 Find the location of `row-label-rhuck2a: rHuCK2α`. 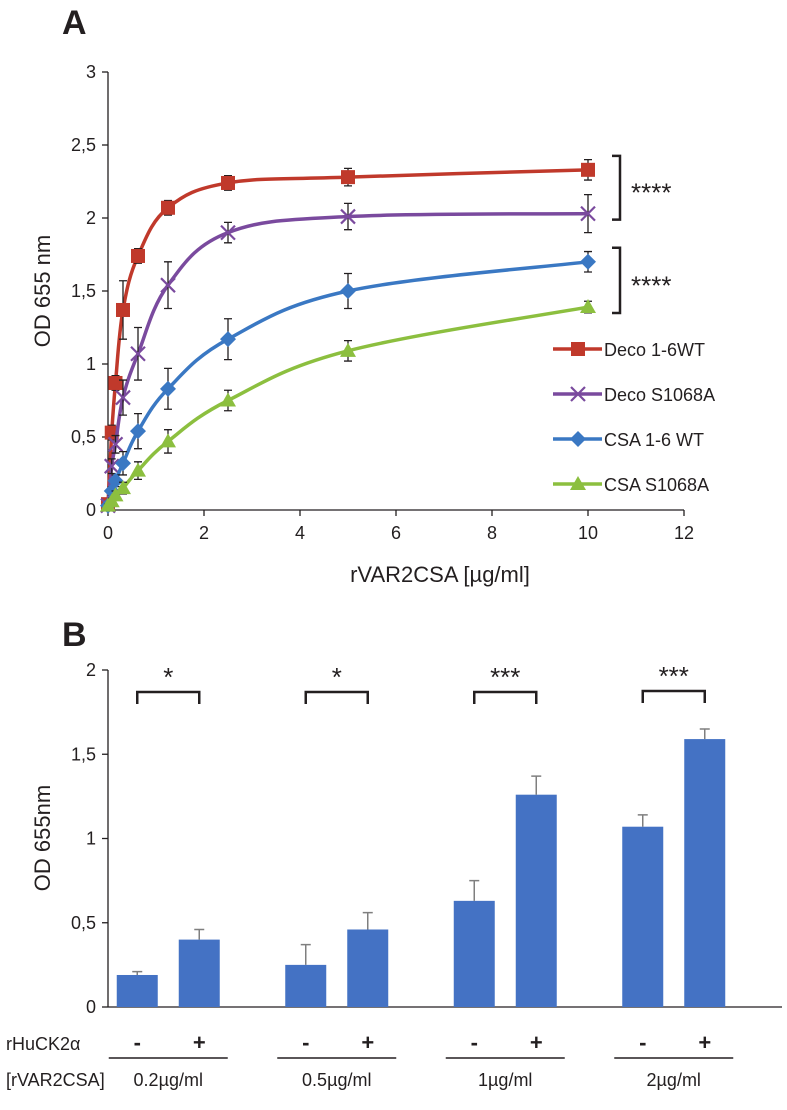

row-label-rhuck2a: rHuCK2α is located at coordinates (43, 1044).